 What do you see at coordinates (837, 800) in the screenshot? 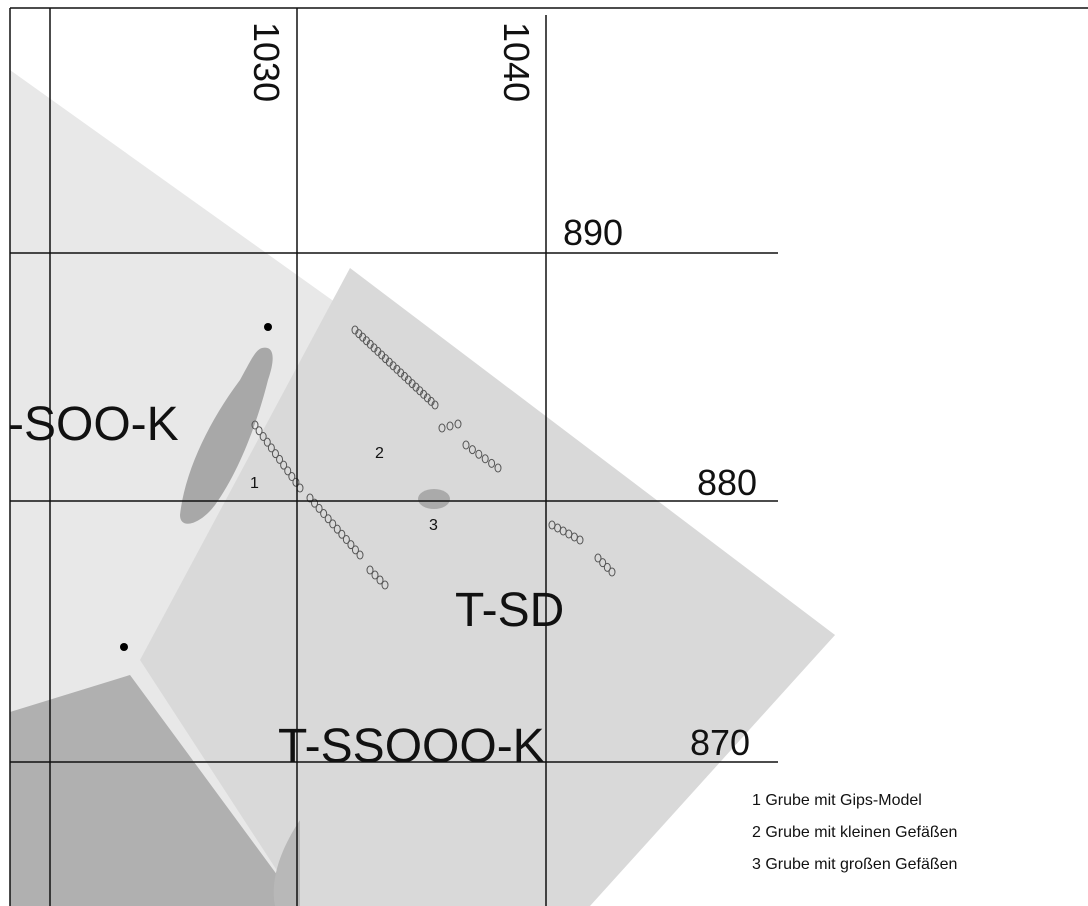
I see `legend-item: 1 Grube mit Gips-Model` at bounding box center [837, 800].